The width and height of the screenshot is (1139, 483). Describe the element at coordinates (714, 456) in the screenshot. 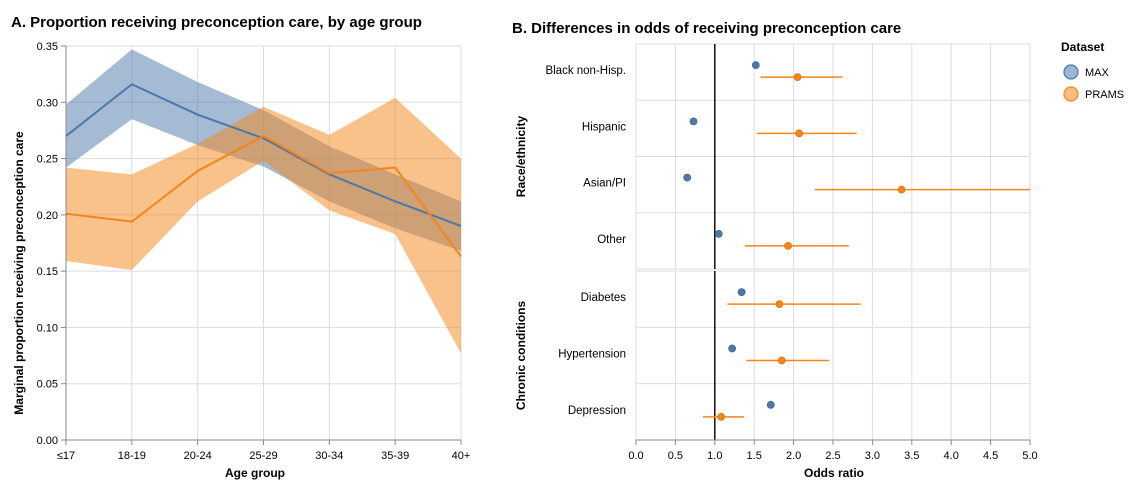

I see `x-tick-label: 1.0` at that location.